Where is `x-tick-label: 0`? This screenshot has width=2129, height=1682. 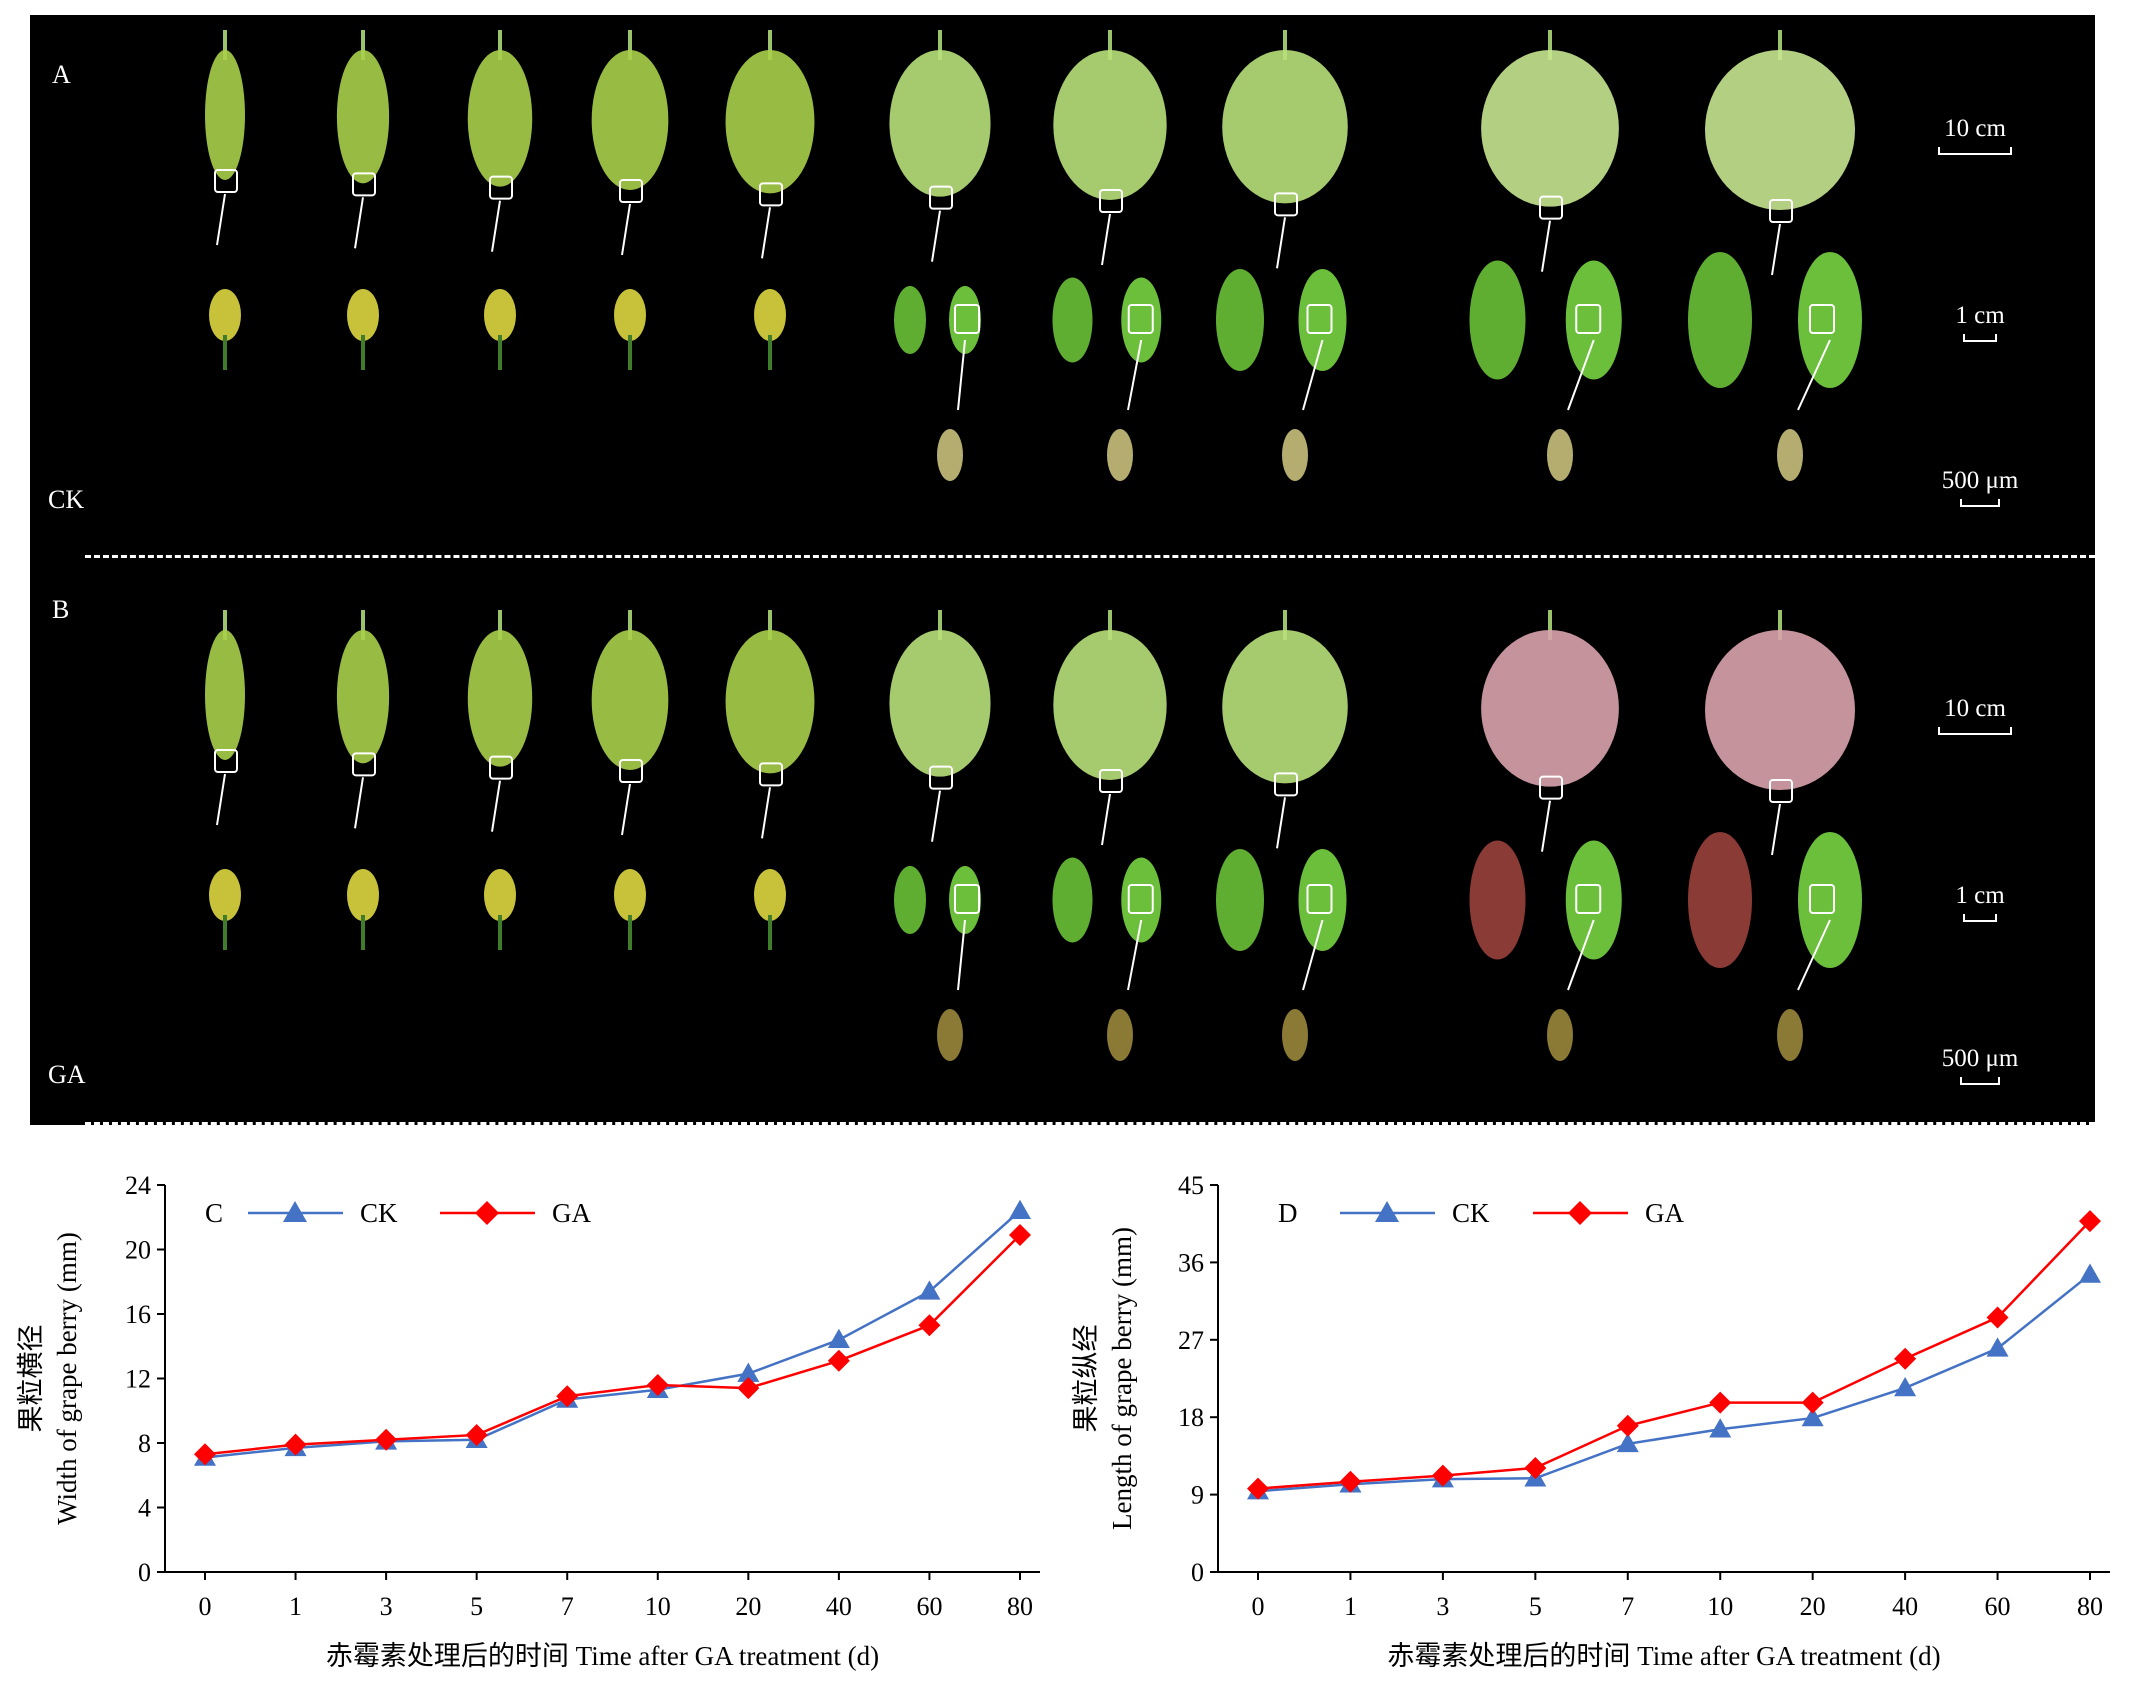 x-tick-label: 0 is located at coordinates (205, 1606).